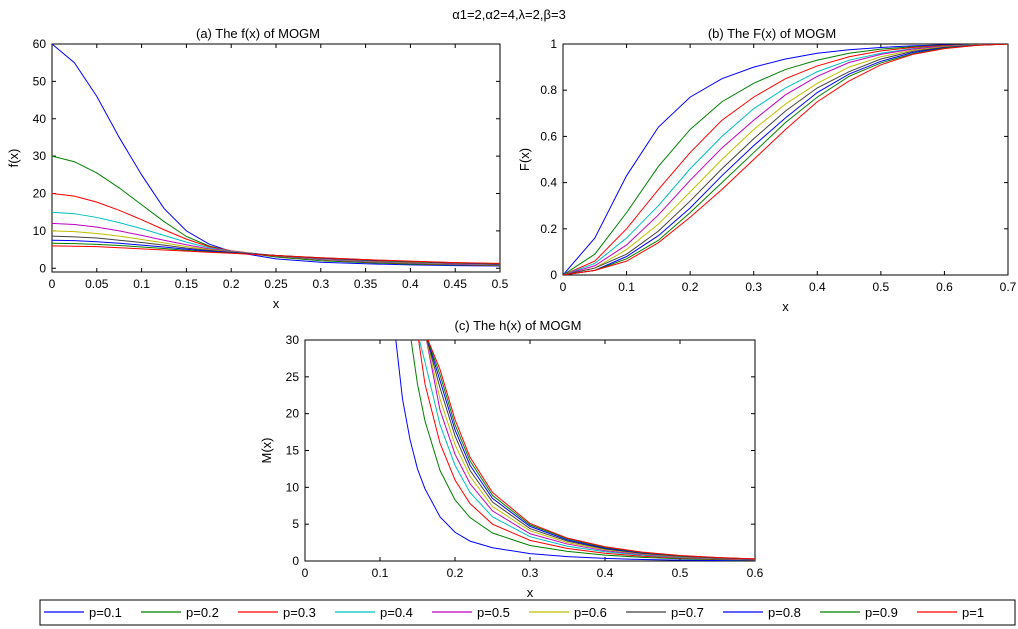 The image size is (1018, 629). What do you see at coordinates (295, 524) in the screenshot?
I see `y-tick-label: 5` at bounding box center [295, 524].